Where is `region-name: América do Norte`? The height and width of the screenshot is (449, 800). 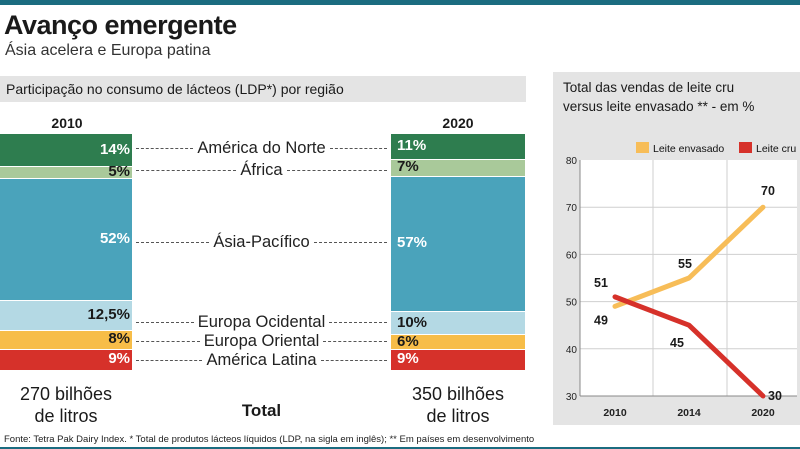 region-name: América do Norte is located at coordinates (261, 148).